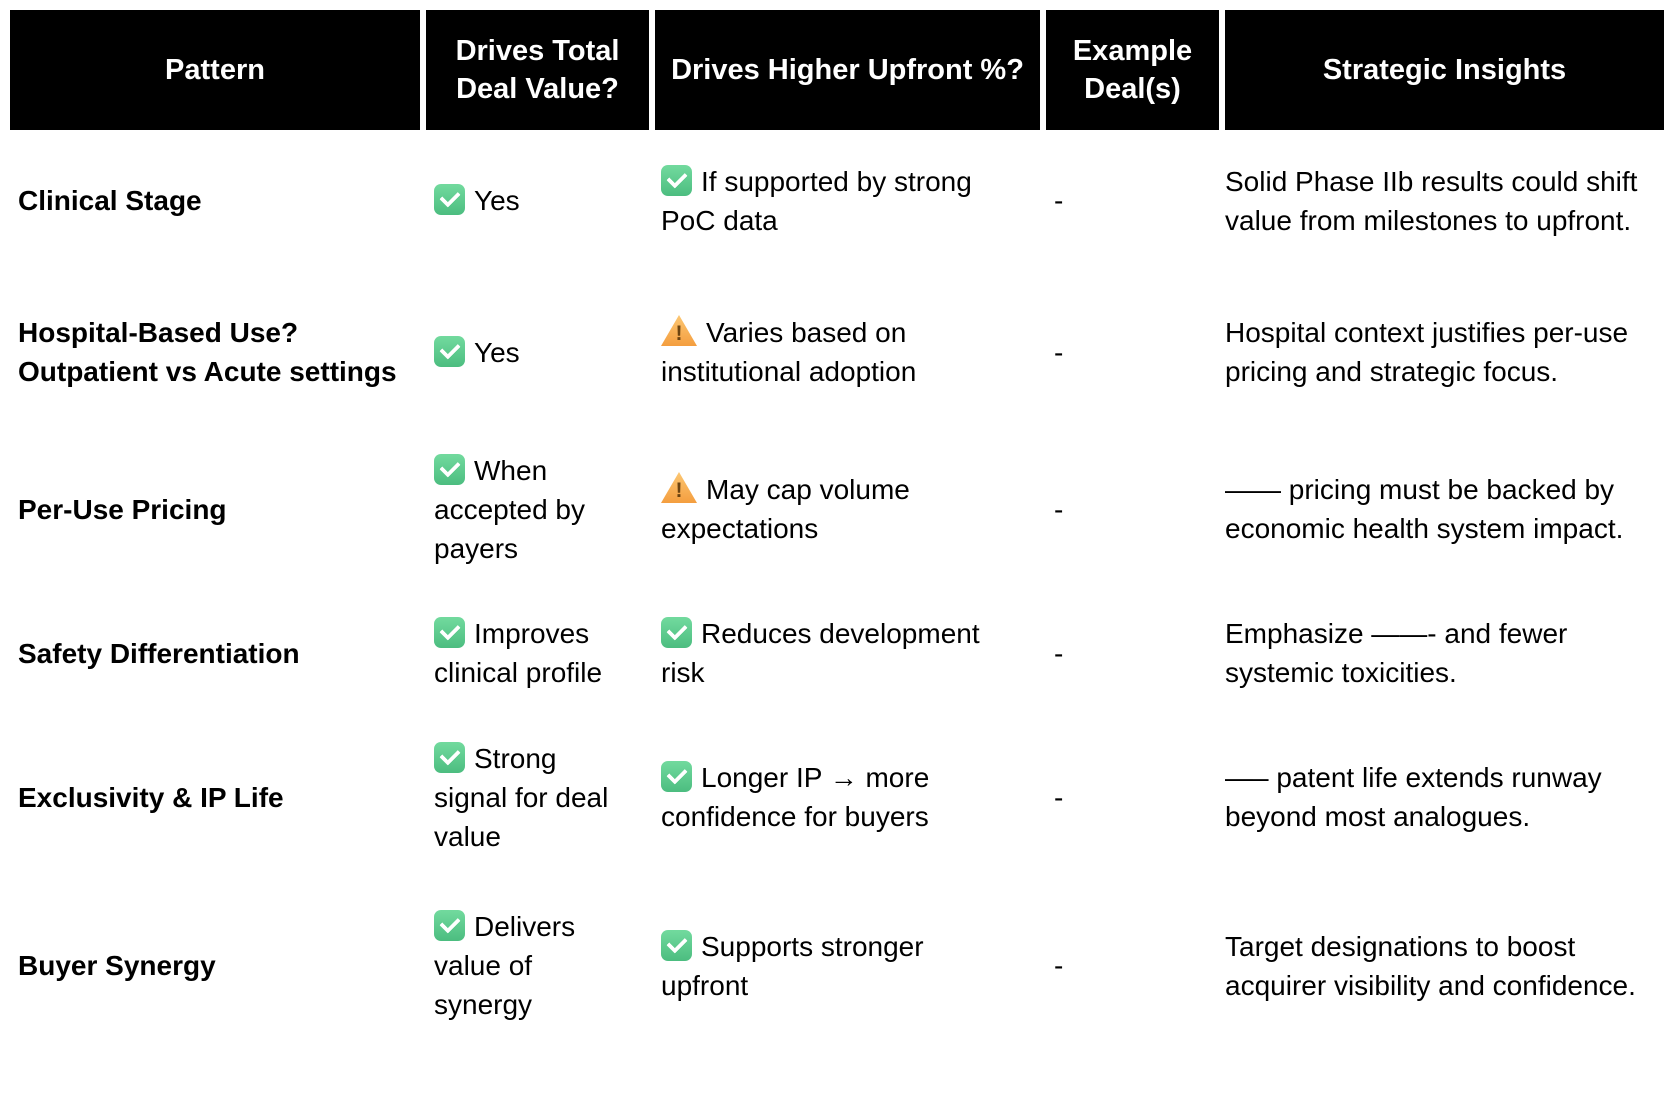 The image size is (1674, 1104). What do you see at coordinates (820, 653) in the screenshot?
I see `cell-text: Reduces development risk` at bounding box center [820, 653].